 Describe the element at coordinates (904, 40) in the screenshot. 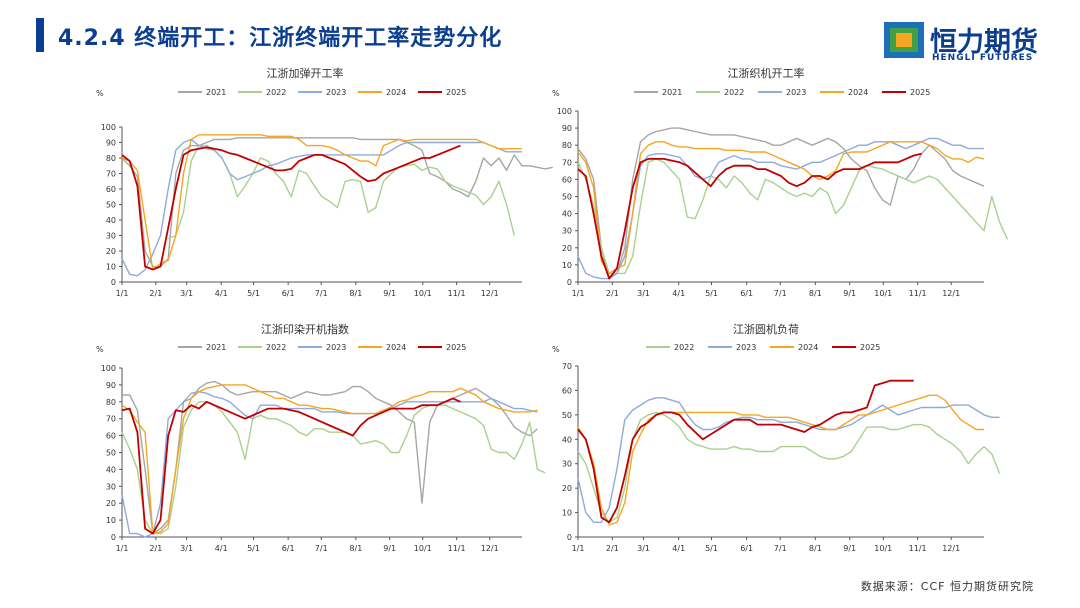

I see `logo-mark-icon` at that location.